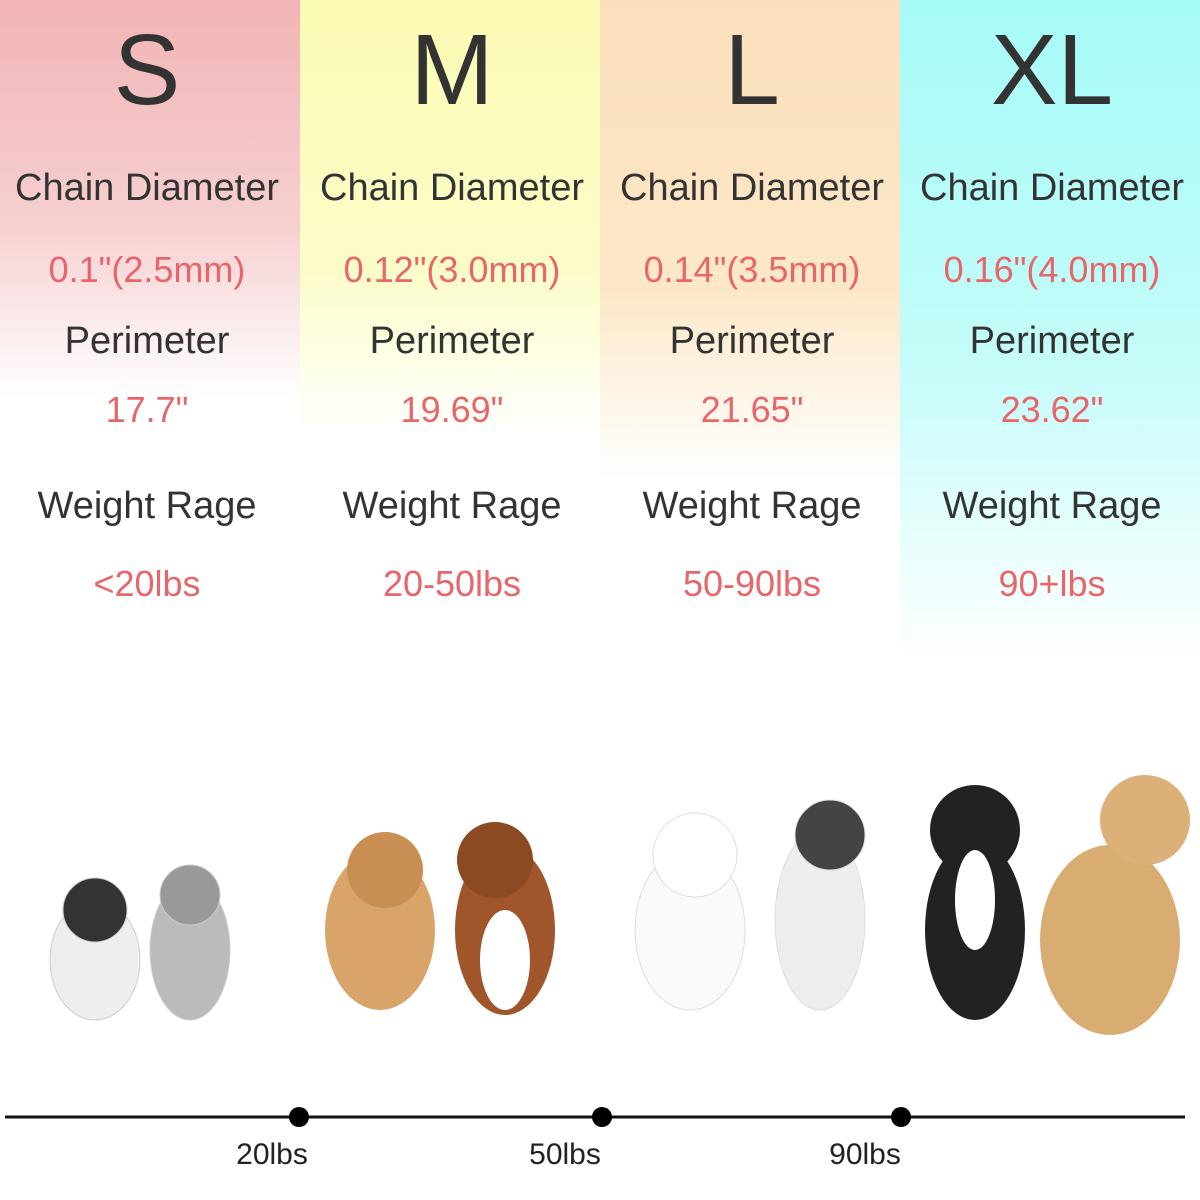 This screenshot has height=1200, width=1200. I want to click on chain-value: 0.16"(4.0mm), so click(1052, 269).